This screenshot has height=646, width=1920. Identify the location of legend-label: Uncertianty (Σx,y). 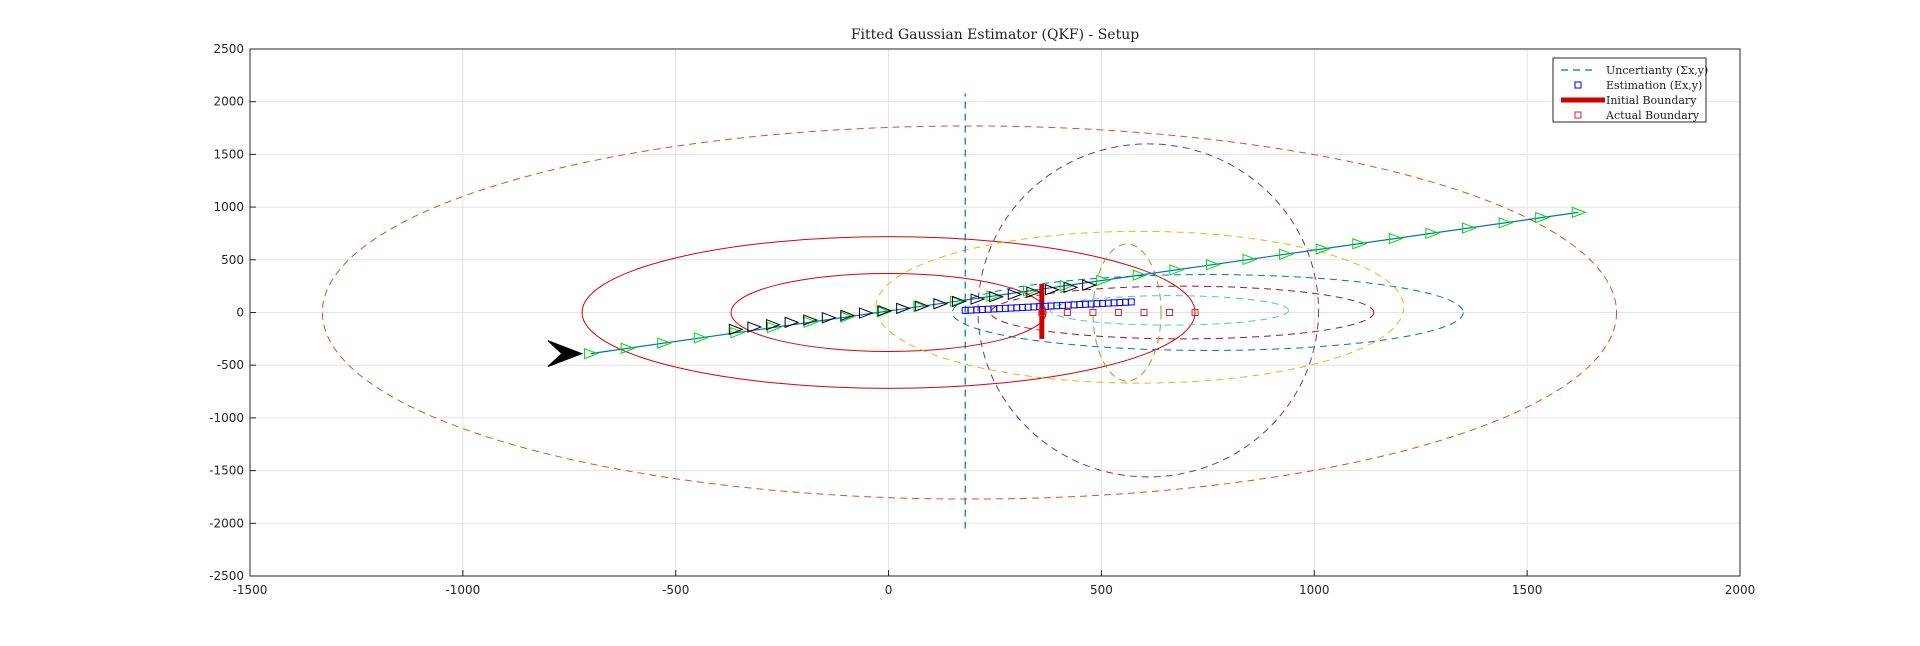
(1657, 70).